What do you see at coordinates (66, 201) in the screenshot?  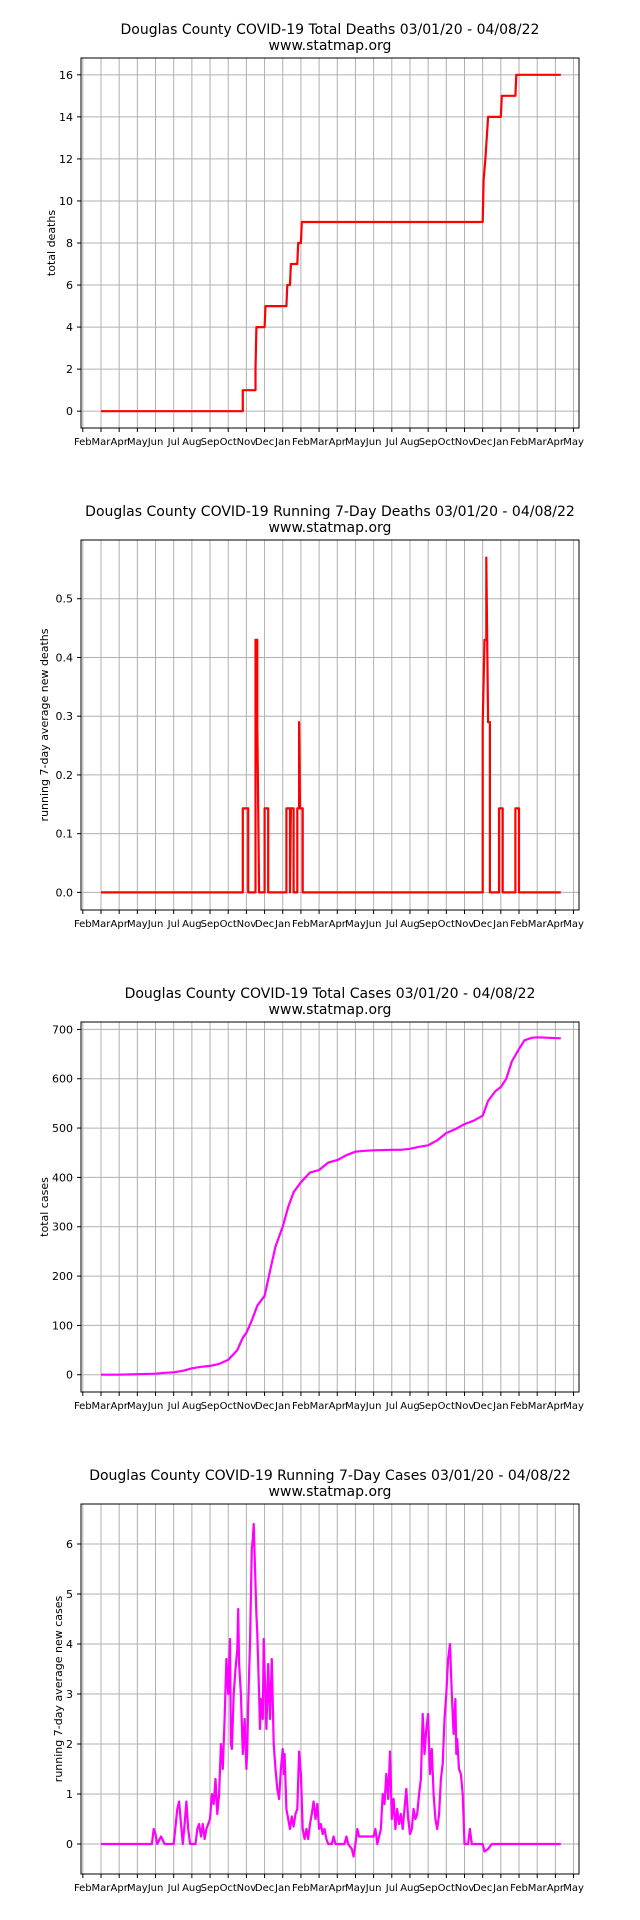 I see `y-tick-label: 10` at bounding box center [66, 201].